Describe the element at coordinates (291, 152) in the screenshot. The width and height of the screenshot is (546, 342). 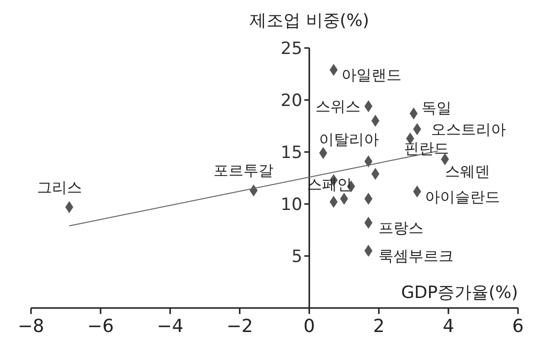
I see `y-tick-label: 15` at that location.